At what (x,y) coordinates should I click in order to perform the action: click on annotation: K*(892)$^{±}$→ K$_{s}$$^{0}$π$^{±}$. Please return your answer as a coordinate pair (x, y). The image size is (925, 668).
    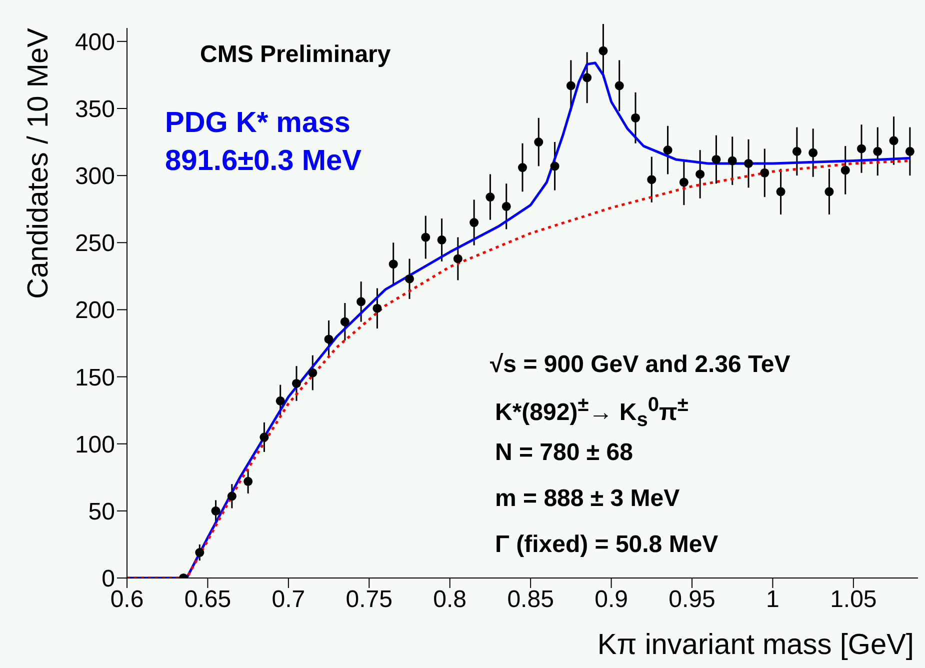
    Looking at the image, I should click on (591, 412).